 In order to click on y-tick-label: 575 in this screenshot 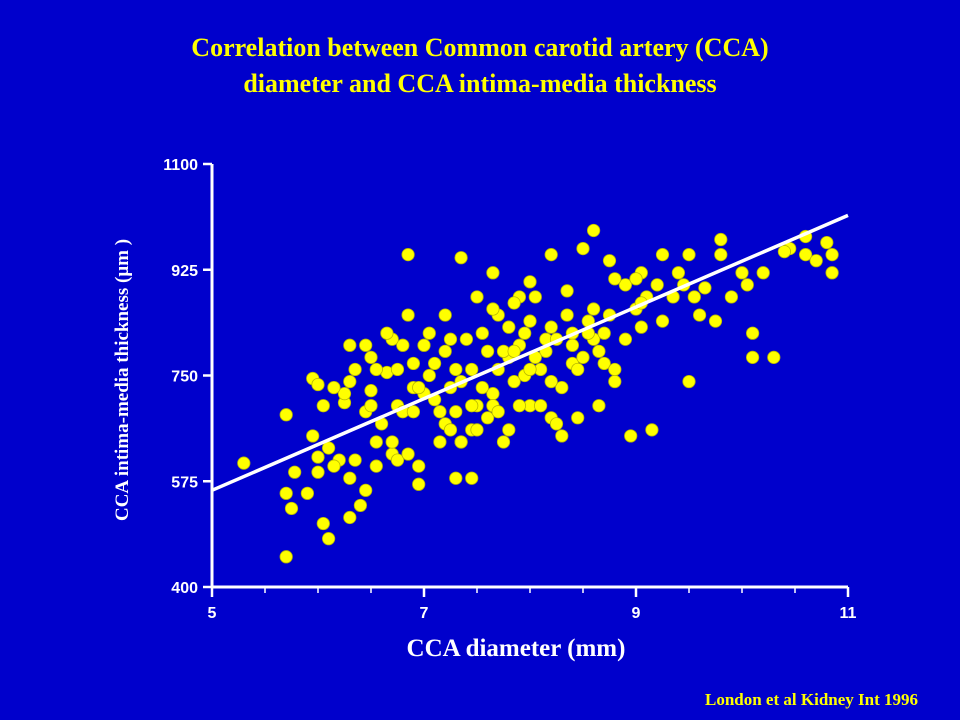, I will do `click(184, 482)`.